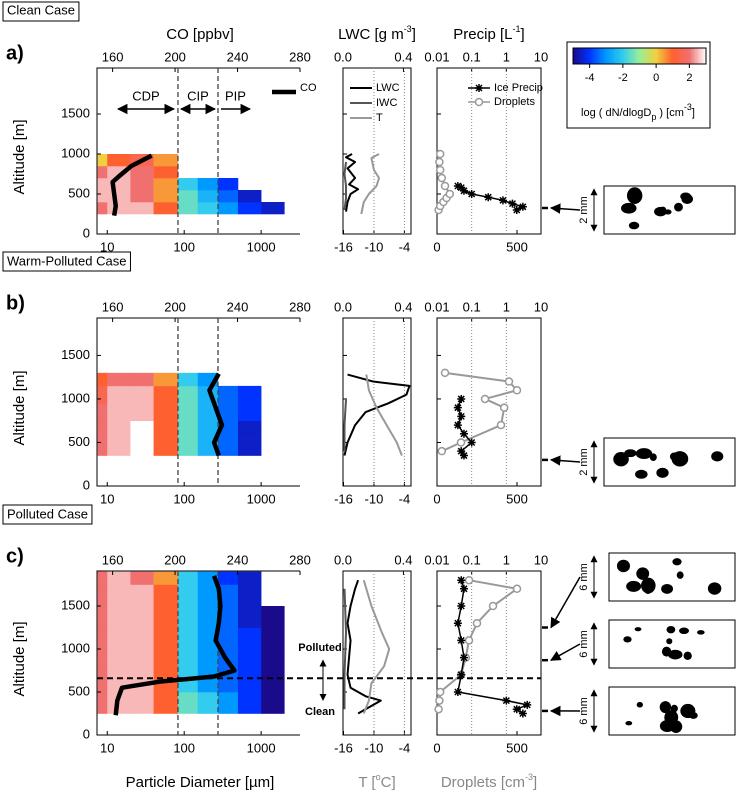 Image resolution: width=736 pixels, height=795 pixels. I want to click on axis-frame, so click(198, 653).